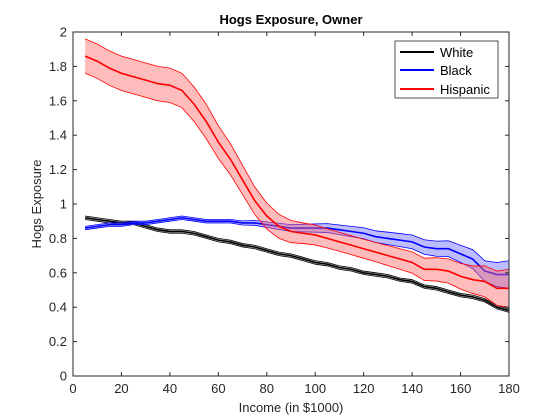  I want to click on y-tick-label: 1.2, so click(58, 169).